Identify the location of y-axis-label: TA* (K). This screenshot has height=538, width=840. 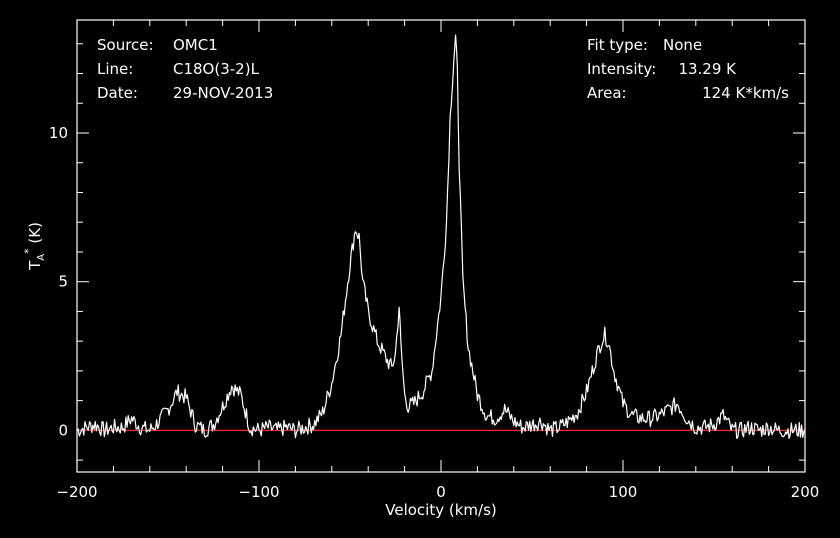
(34, 246).